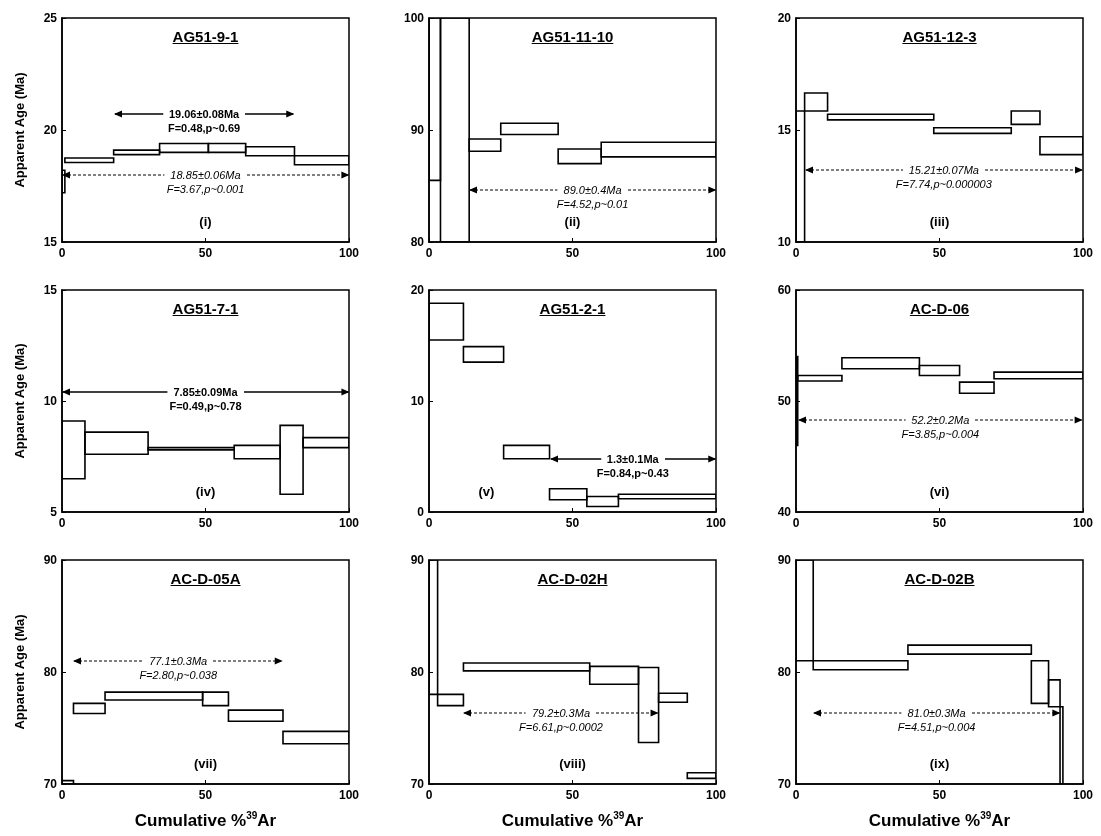 This screenshot has height=836, width=1101. Describe the element at coordinates (205, 36) in the screenshot. I see `text: AG51-9-1` at that location.